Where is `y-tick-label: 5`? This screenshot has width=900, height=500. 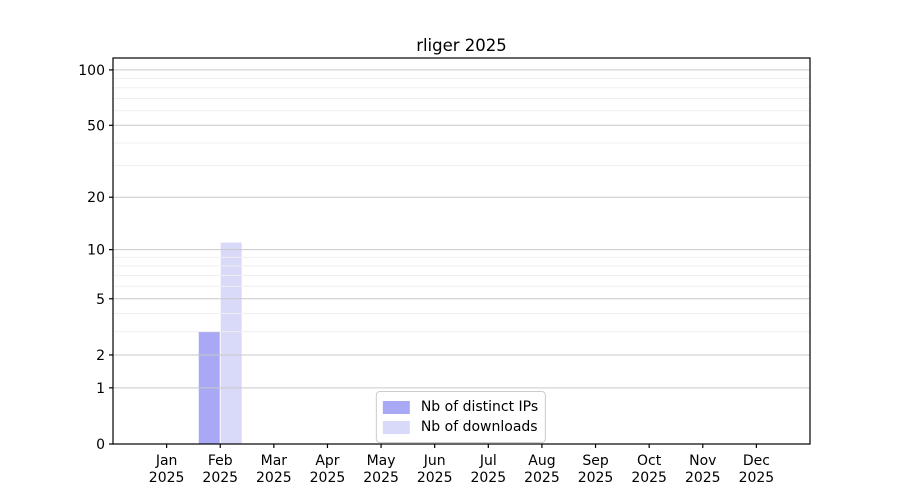
y-tick-label: 5 is located at coordinates (100, 300).